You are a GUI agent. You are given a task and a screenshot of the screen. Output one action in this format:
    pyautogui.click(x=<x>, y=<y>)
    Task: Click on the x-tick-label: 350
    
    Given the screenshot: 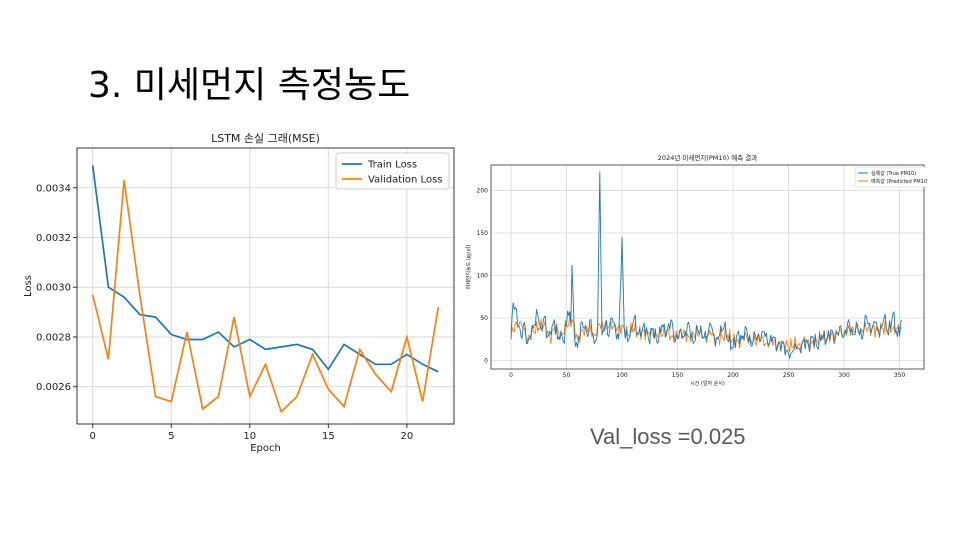 What is the action you would take?
    pyautogui.click(x=900, y=375)
    